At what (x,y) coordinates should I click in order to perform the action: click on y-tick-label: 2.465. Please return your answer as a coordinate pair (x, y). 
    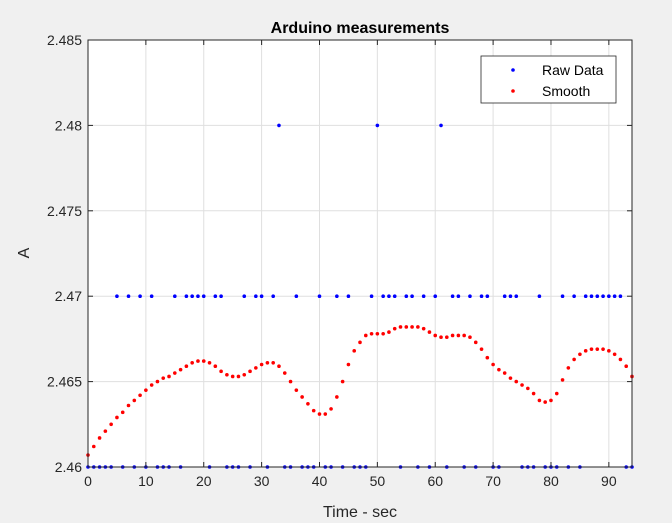
    Looking at the image, I should click on (64, 382).